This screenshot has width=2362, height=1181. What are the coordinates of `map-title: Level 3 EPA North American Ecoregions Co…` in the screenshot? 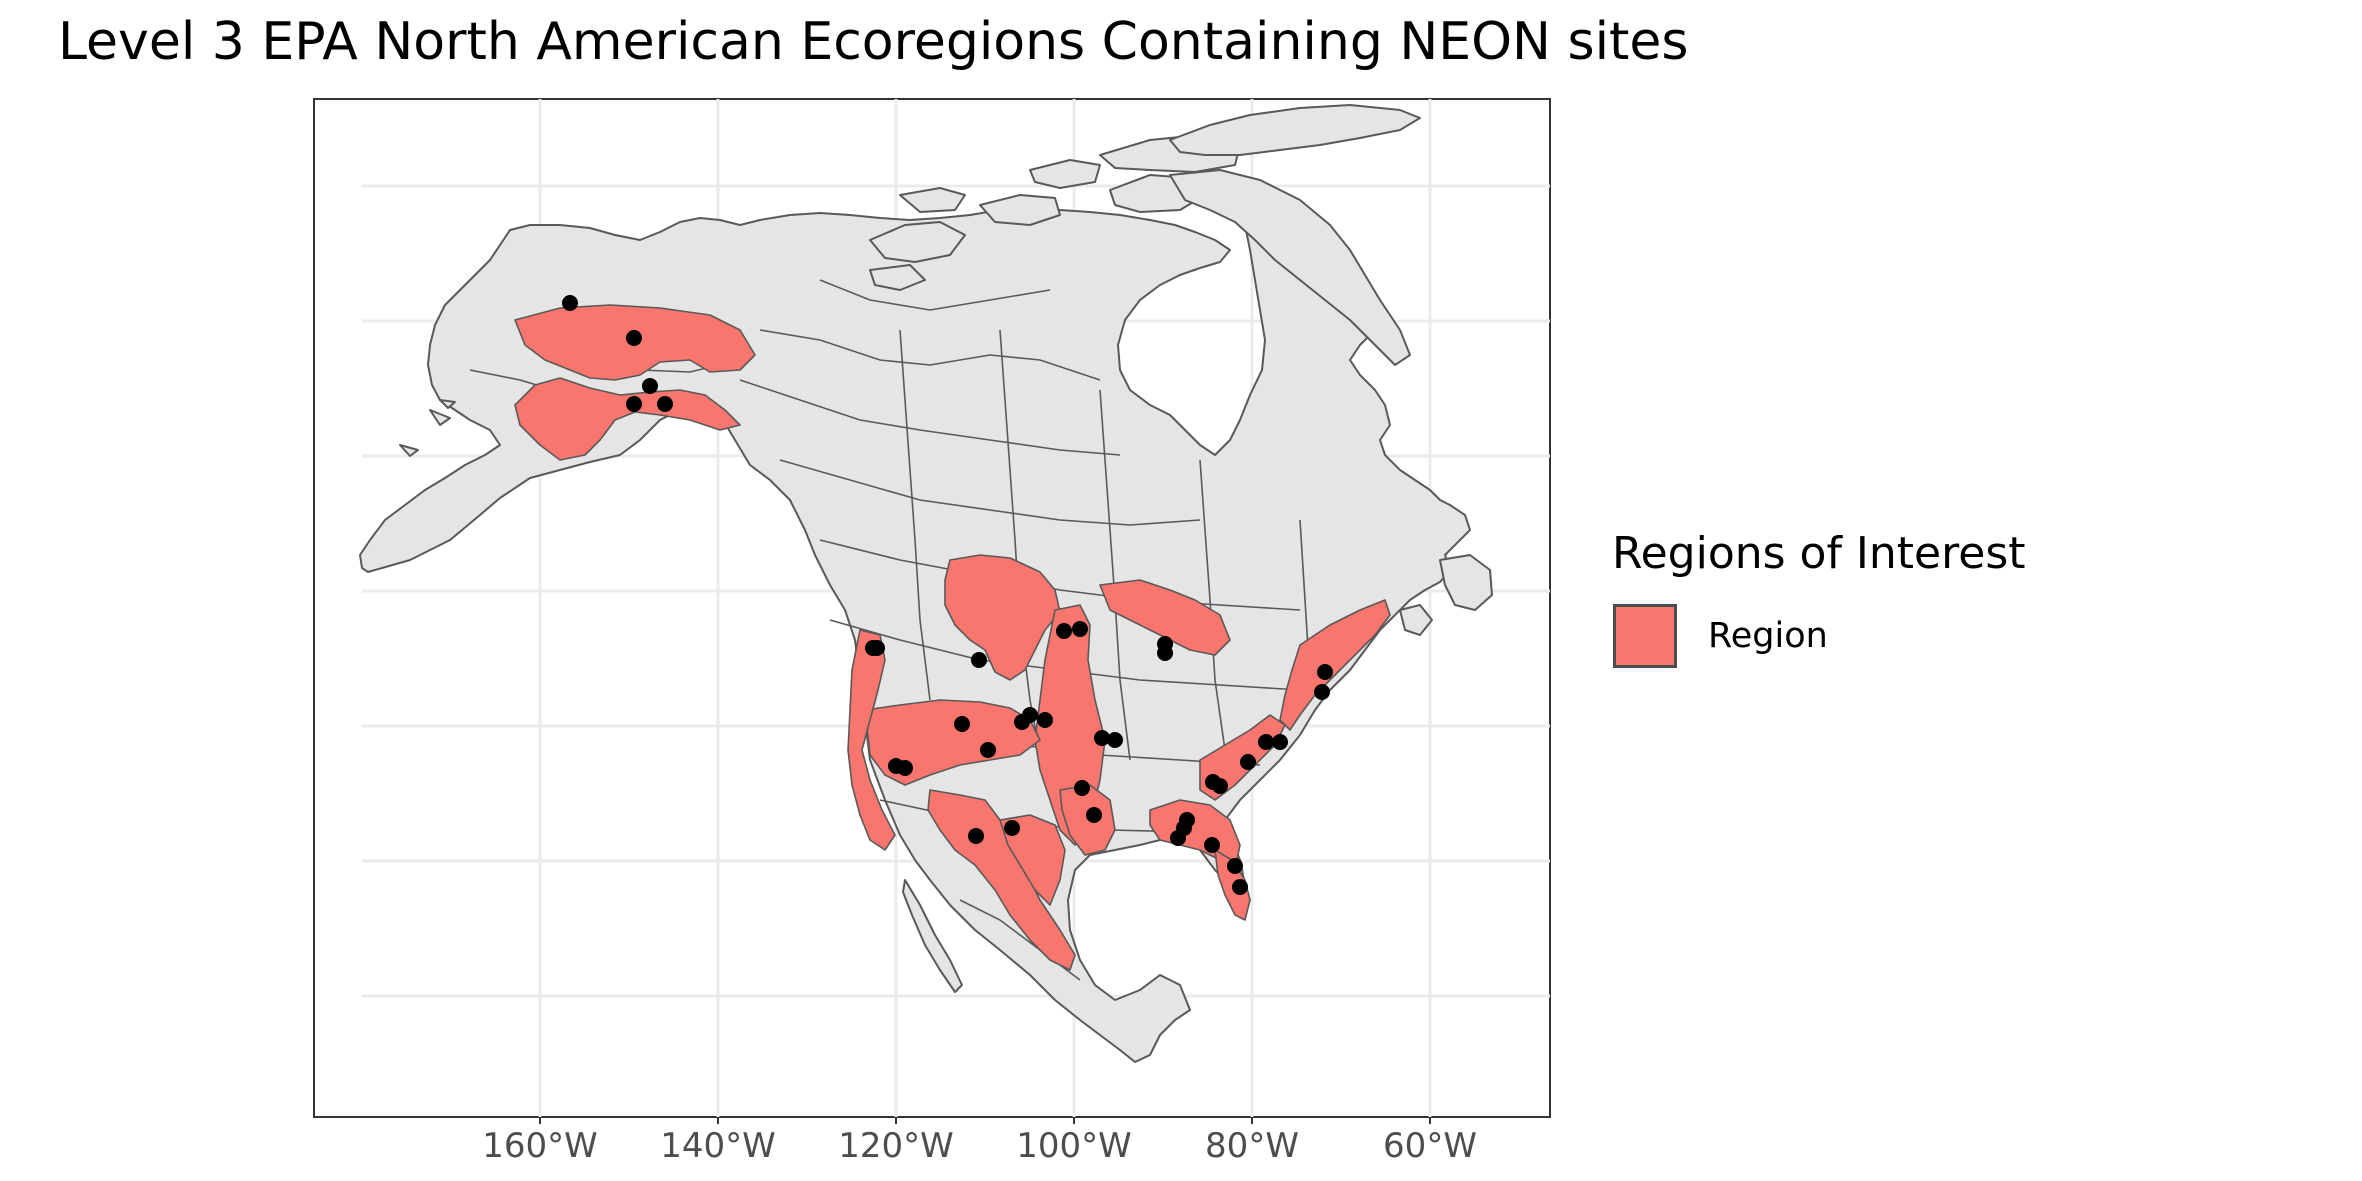 It's located at (873, 42).